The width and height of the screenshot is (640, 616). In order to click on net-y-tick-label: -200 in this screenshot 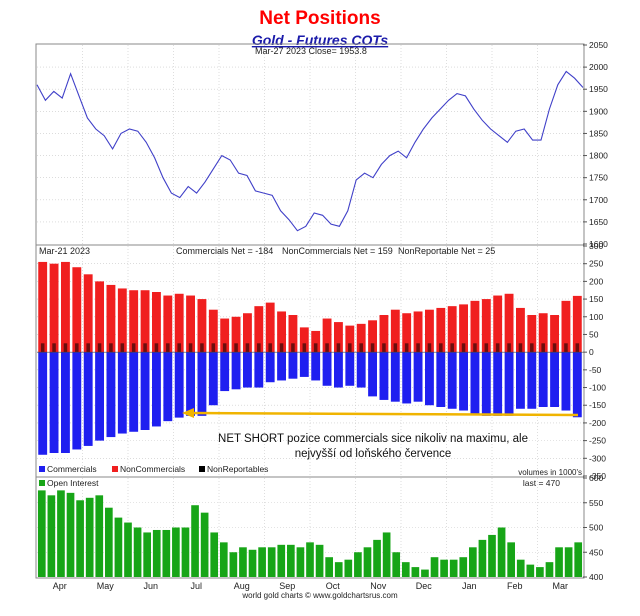, I will do `click(597, 423)`.